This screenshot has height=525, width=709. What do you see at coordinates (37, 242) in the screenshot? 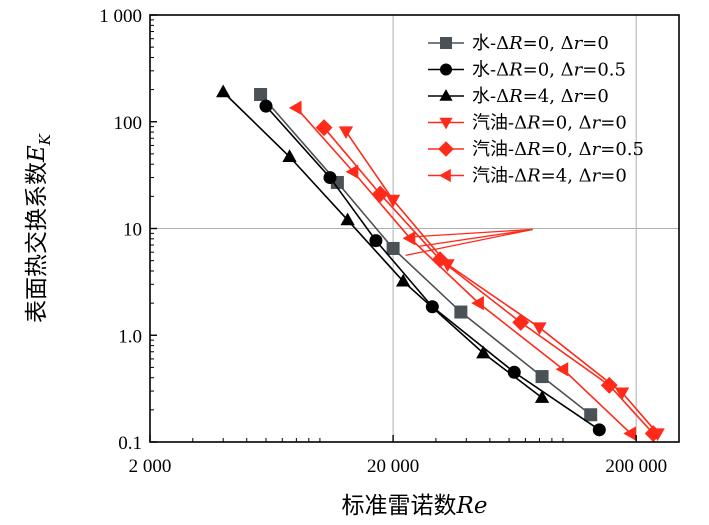
I see `y-axis-title-text: 表面热交换系数` at bounding box center [37, 242].